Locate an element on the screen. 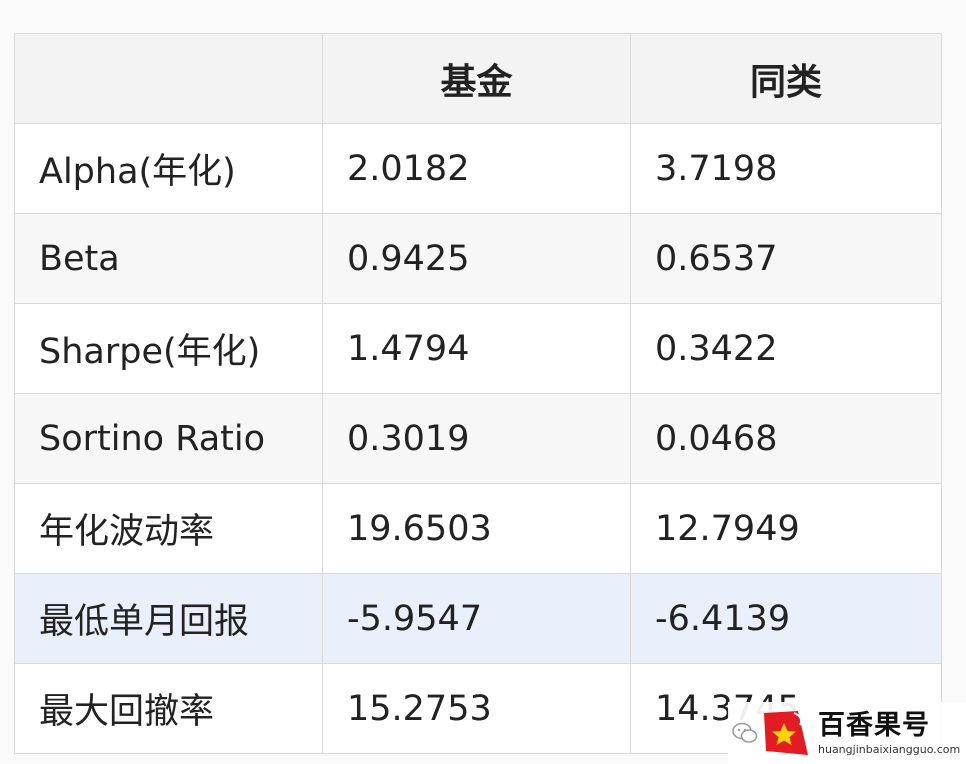 This screenshot has height=764, width=966. table-row: Sortino Ratio 0.3019 0.0468 is located at coordinates (478, 438).